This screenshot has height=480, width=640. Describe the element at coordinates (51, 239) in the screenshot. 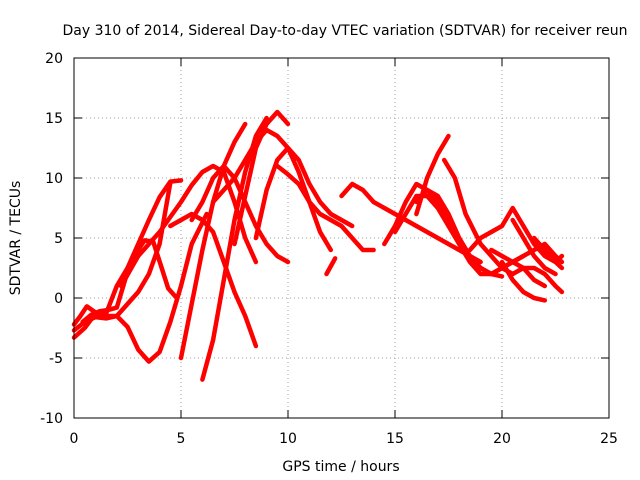

I see `y-tick-labels: -10 -5 0 5 10 15 20` at that location.